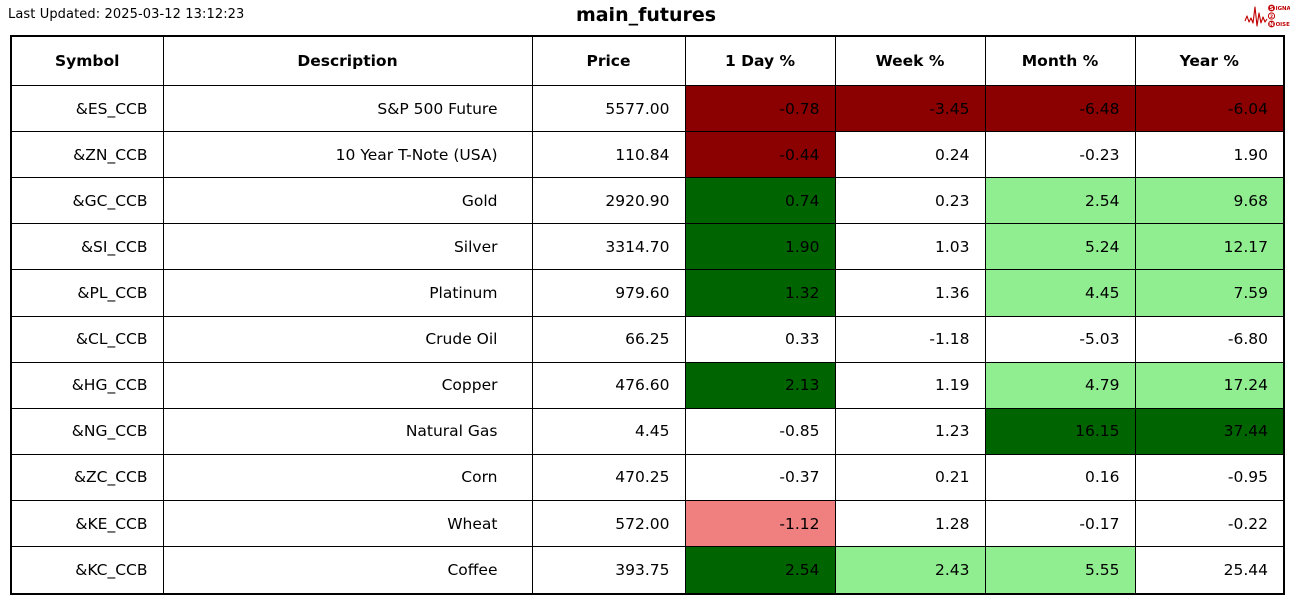  What do you see at coordinates (87, 247) in the screenshot?
I see `symbol-cell: &SI_CCB` at bounding box center [87, 247].